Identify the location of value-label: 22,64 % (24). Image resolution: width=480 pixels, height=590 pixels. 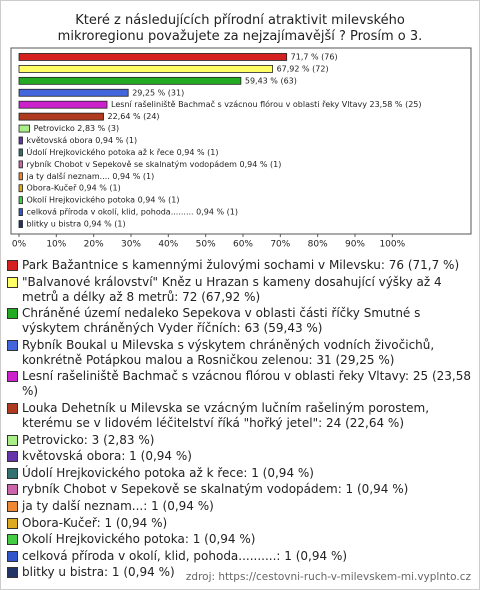
(134, 116).